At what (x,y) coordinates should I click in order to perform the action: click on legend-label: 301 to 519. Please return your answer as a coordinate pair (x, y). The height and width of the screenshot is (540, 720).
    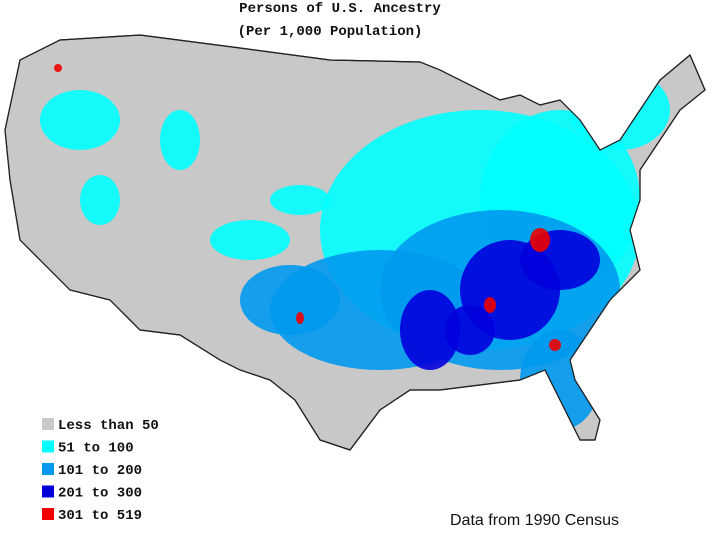
    Looking at the image, I should click on (100, 516).